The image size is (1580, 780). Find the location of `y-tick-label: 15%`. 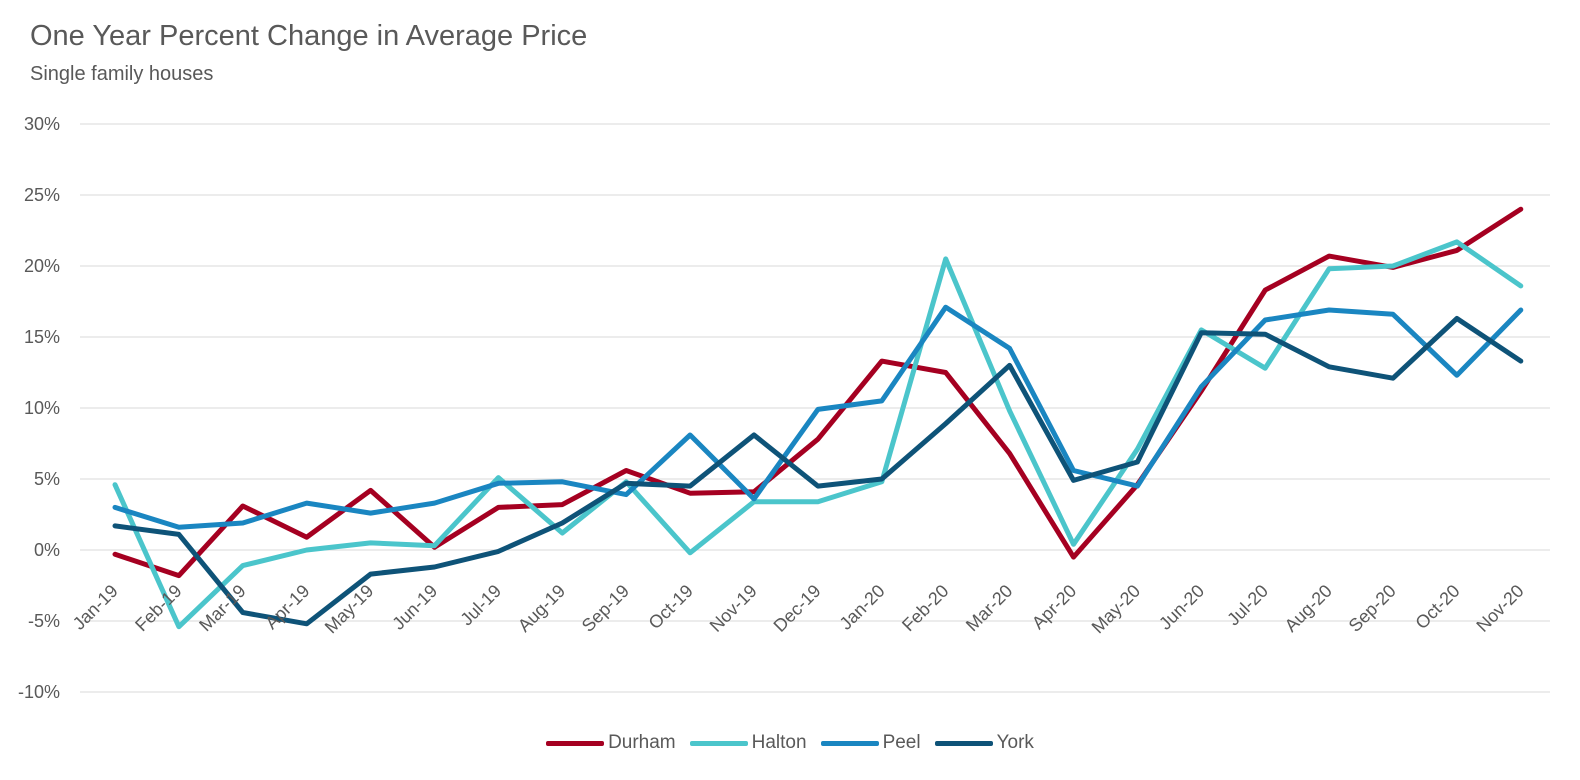

y-tick-label: 15% is located at coordinates (42, 337).